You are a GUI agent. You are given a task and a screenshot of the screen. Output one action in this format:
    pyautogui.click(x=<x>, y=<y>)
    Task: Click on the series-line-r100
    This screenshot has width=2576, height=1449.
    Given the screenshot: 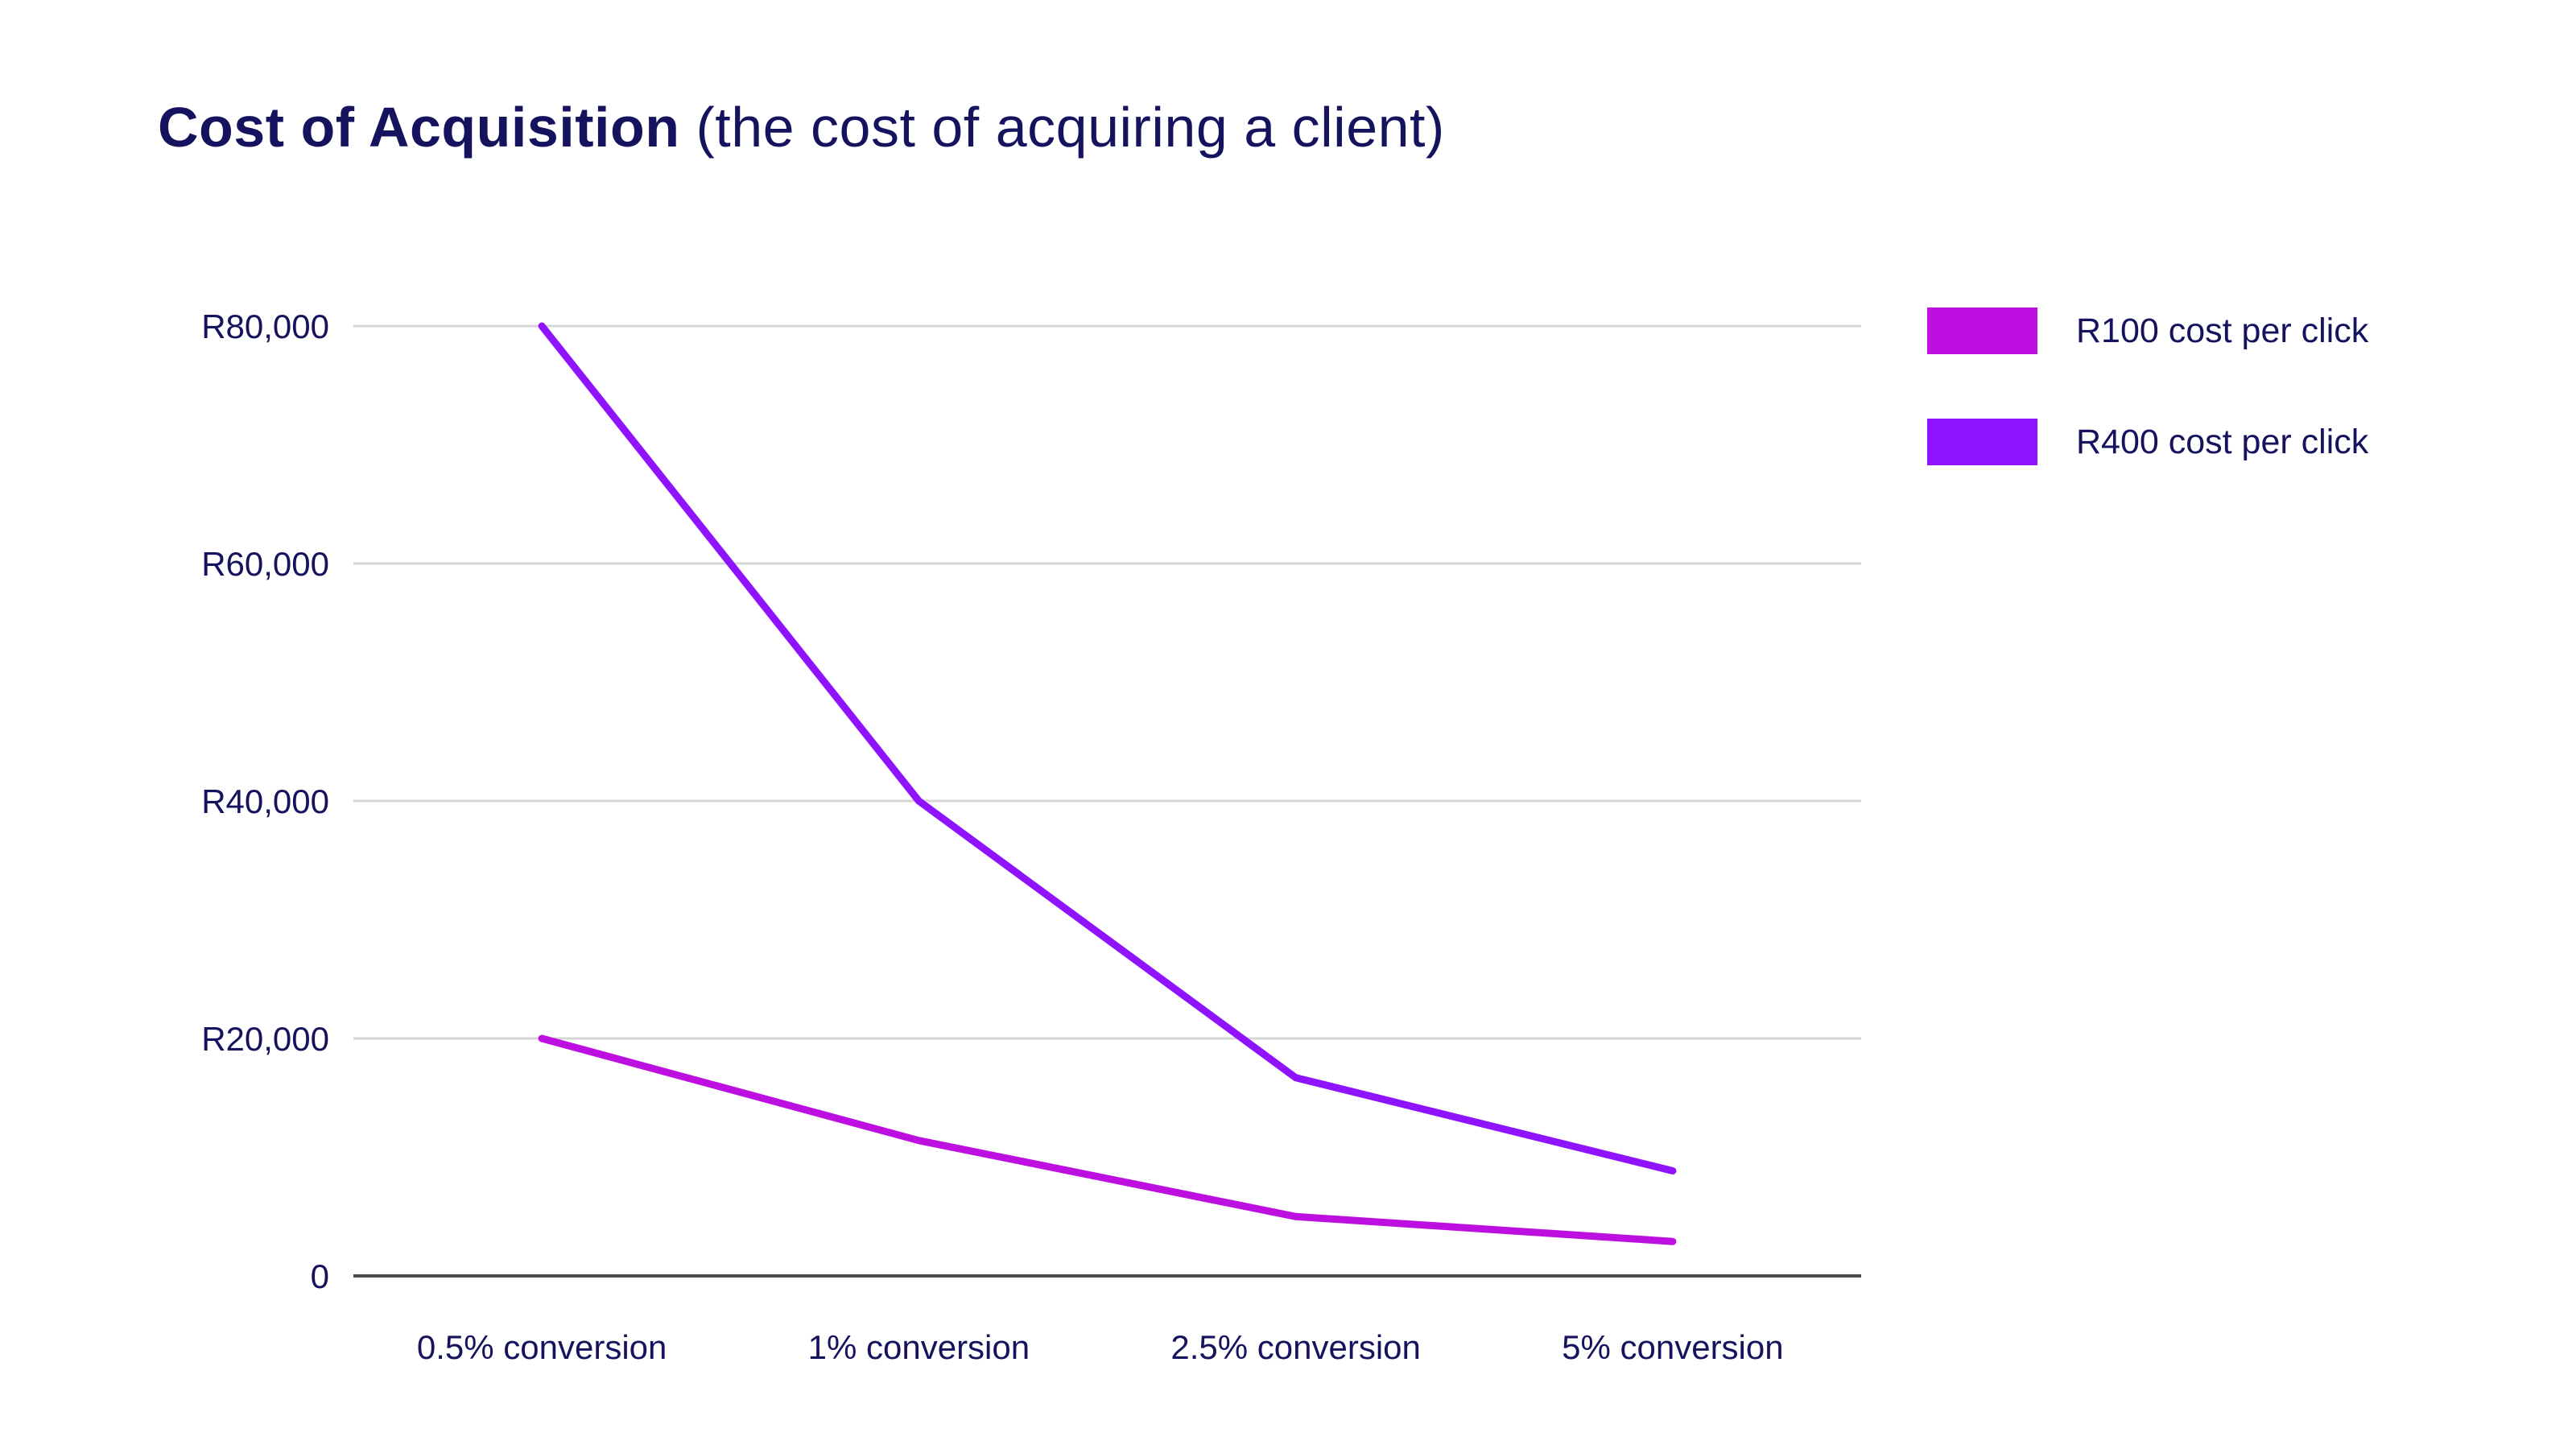 What is the action you would take?
    pyautogui.click(x=1107, y=1139)
    